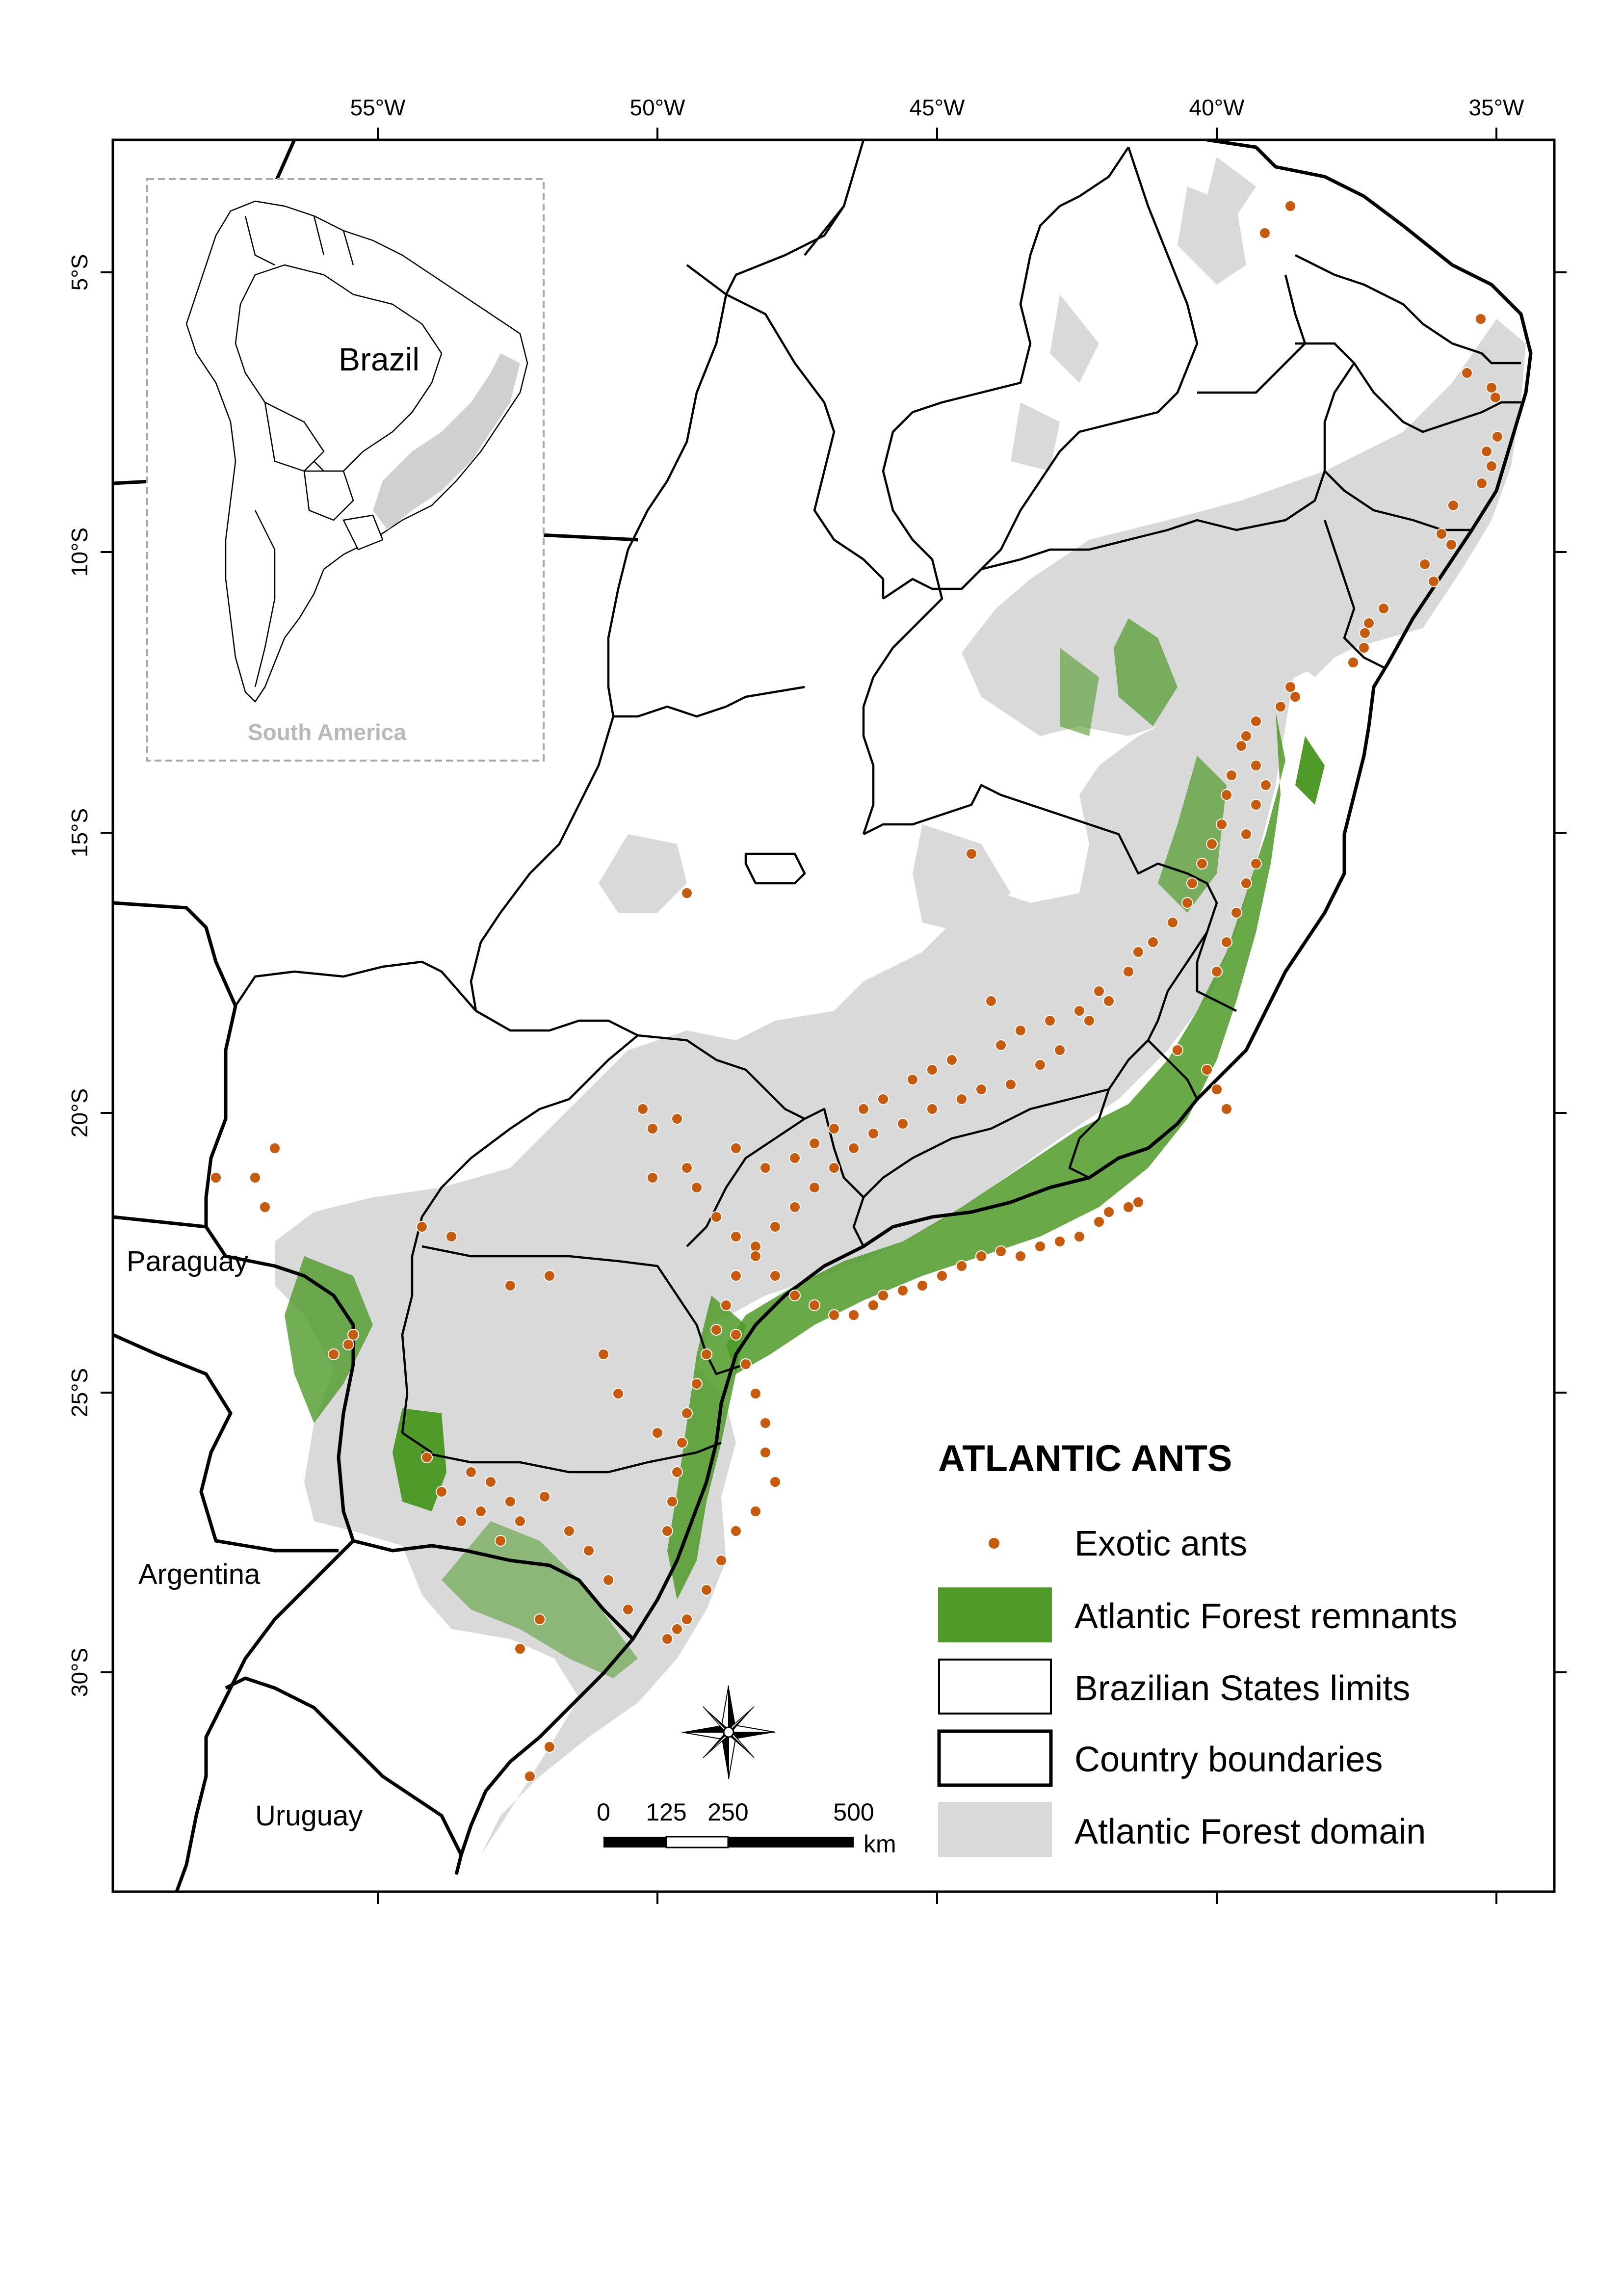 Image resolution: width=1623 pixels, height=2296 pixels. Describe the element at coordinates (1174, 1687) in the screenshot. I see `legend-item-state-limits: Brazilian States limits` at that location.